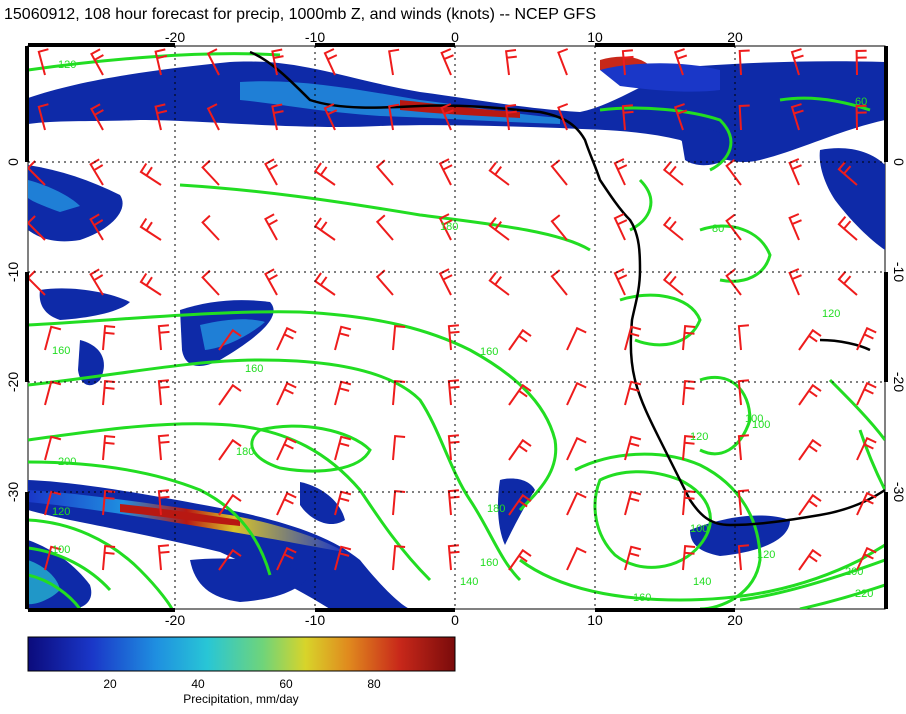 The height and width of the screenshot is (714, 906). Describe the element at coordinates (898, 382) in the screenshot. I see `lat-tick-right-3: -20` at that location.